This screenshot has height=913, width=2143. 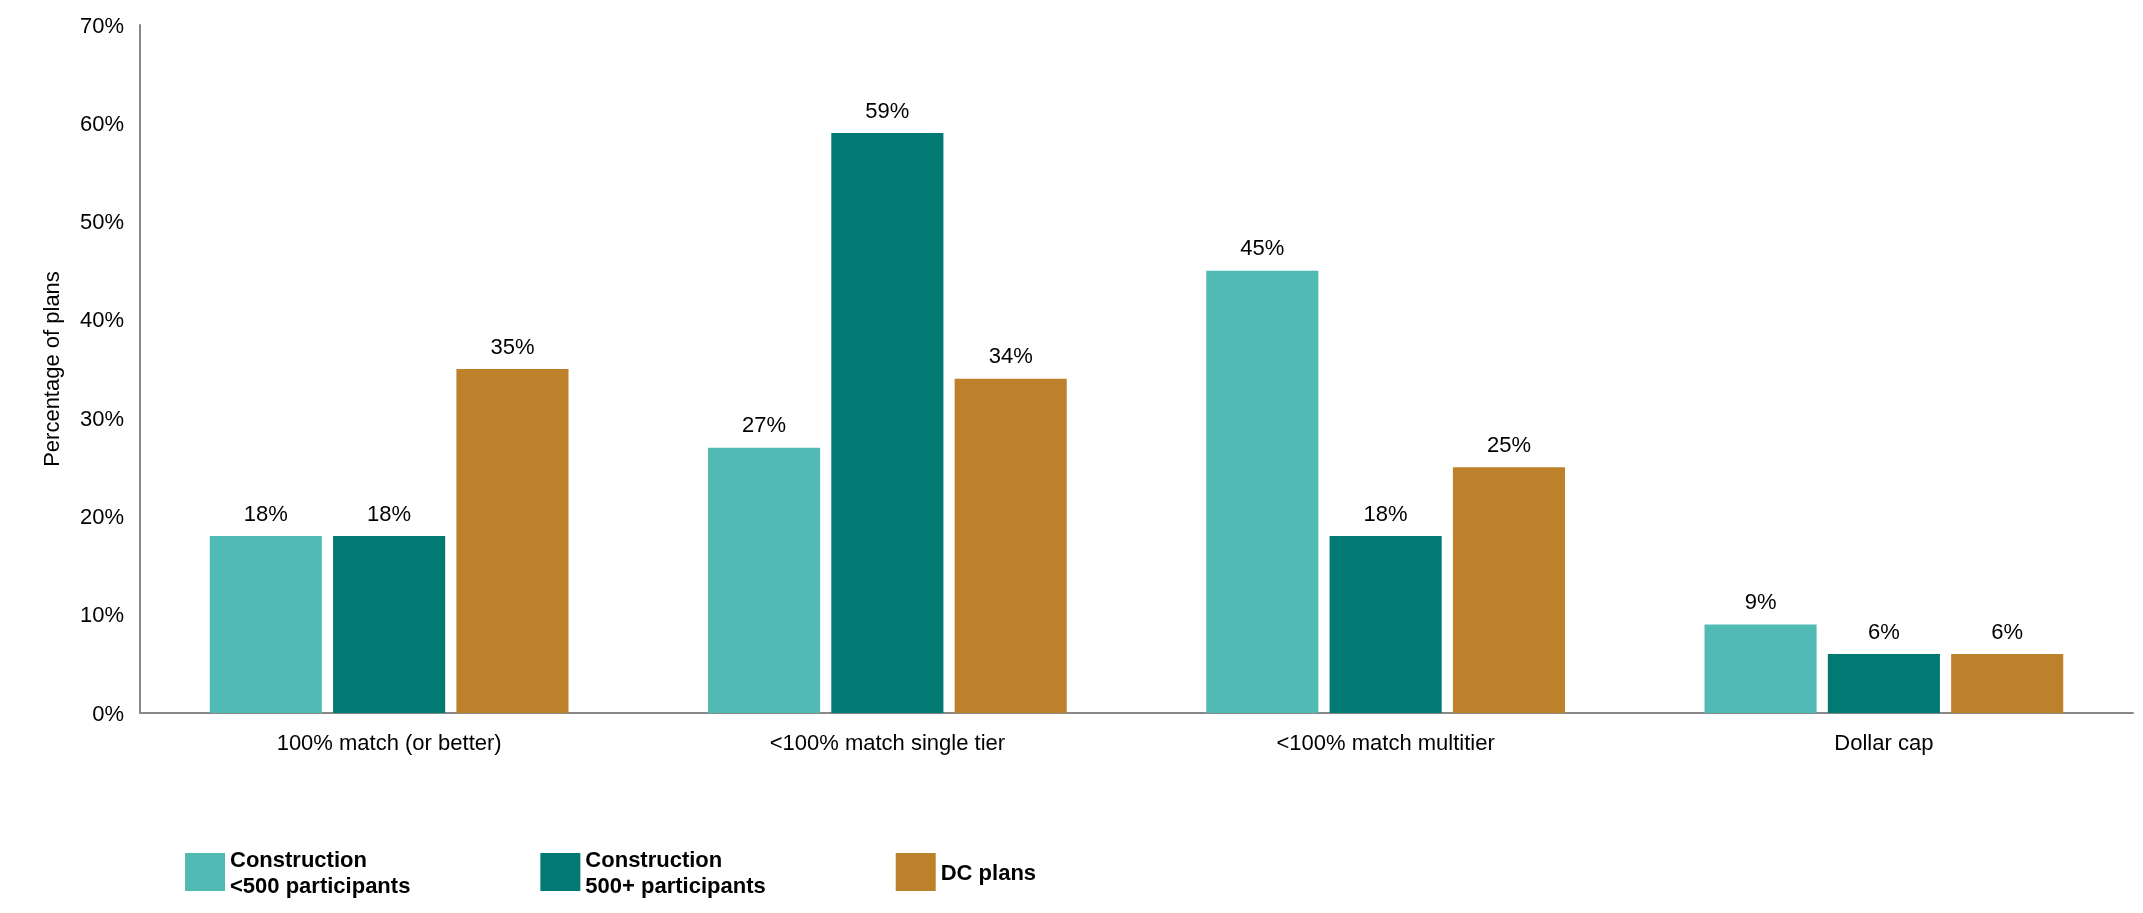 What do you see at coordinates (1884, 742) in the screenshot?
I see `x-tick-label: Dollar cap` at bounding box center [1884, 742].